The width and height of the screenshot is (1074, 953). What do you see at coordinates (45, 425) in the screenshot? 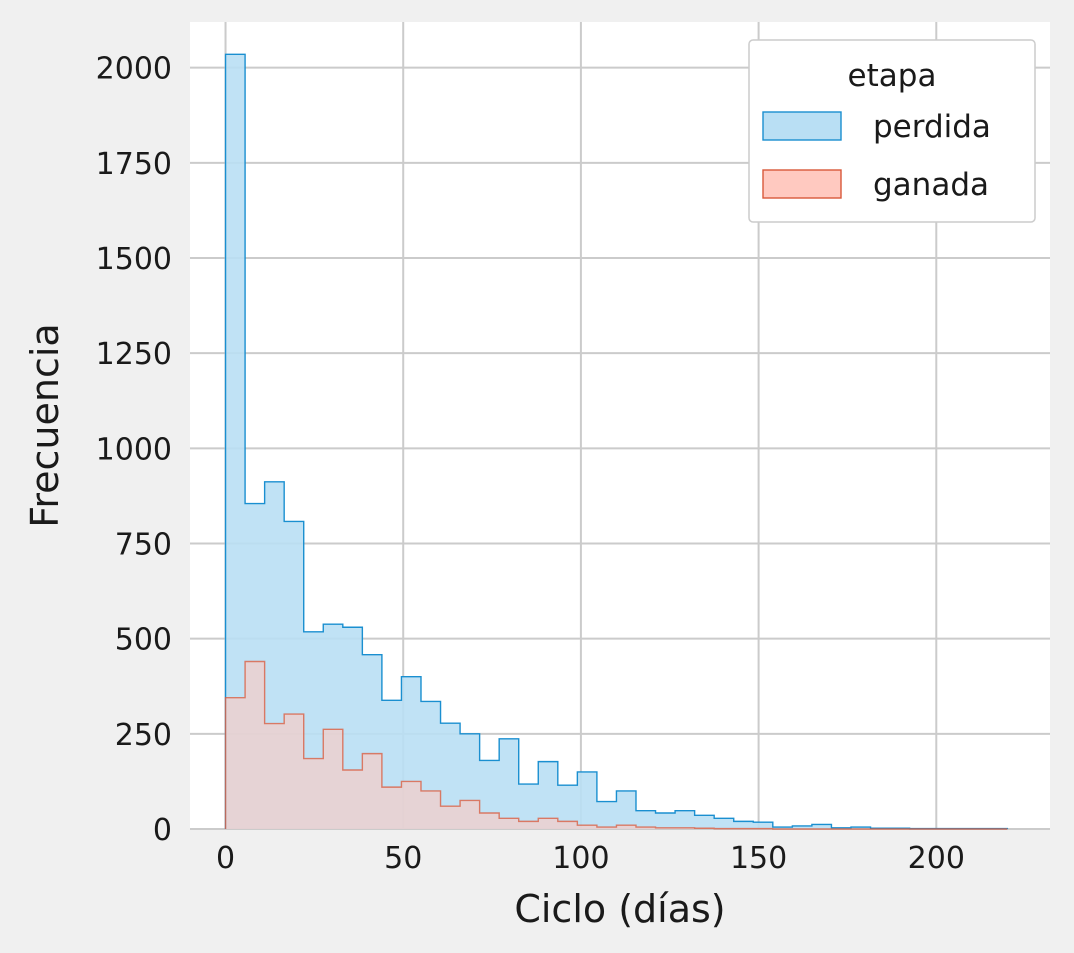
I see `y-axis-label: Frecuencia` at bounding box center [45, 425].